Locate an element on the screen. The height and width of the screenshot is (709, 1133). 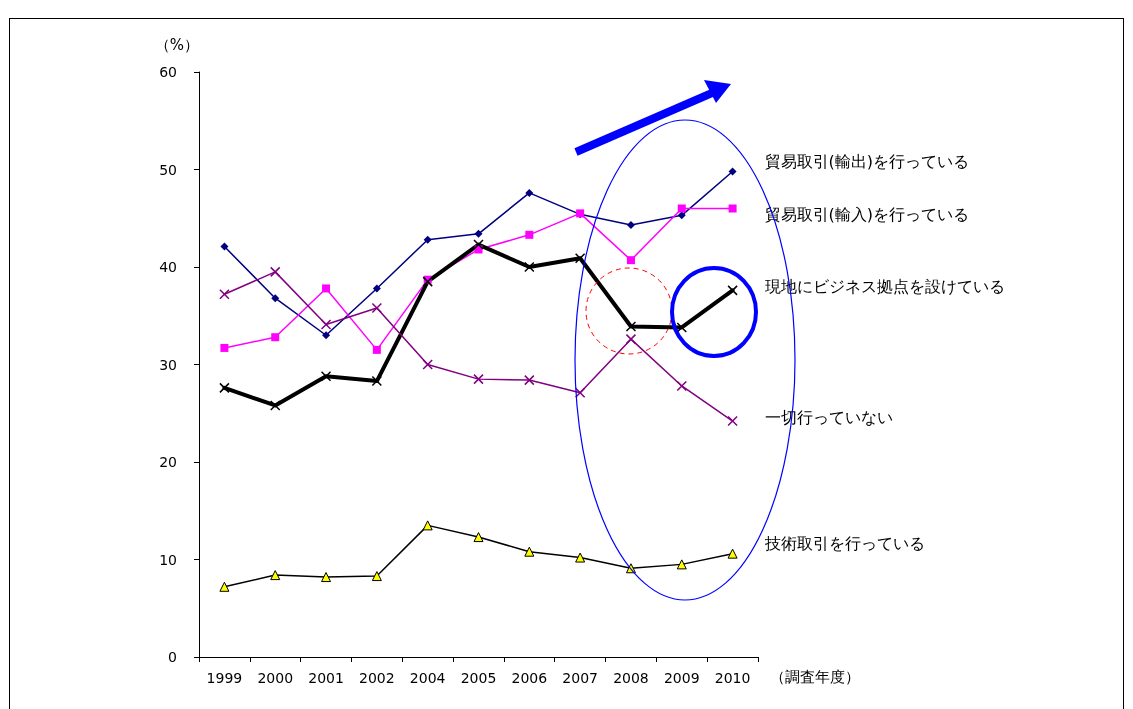
y-tick-label: 0 is located at coordinates (172, 657).